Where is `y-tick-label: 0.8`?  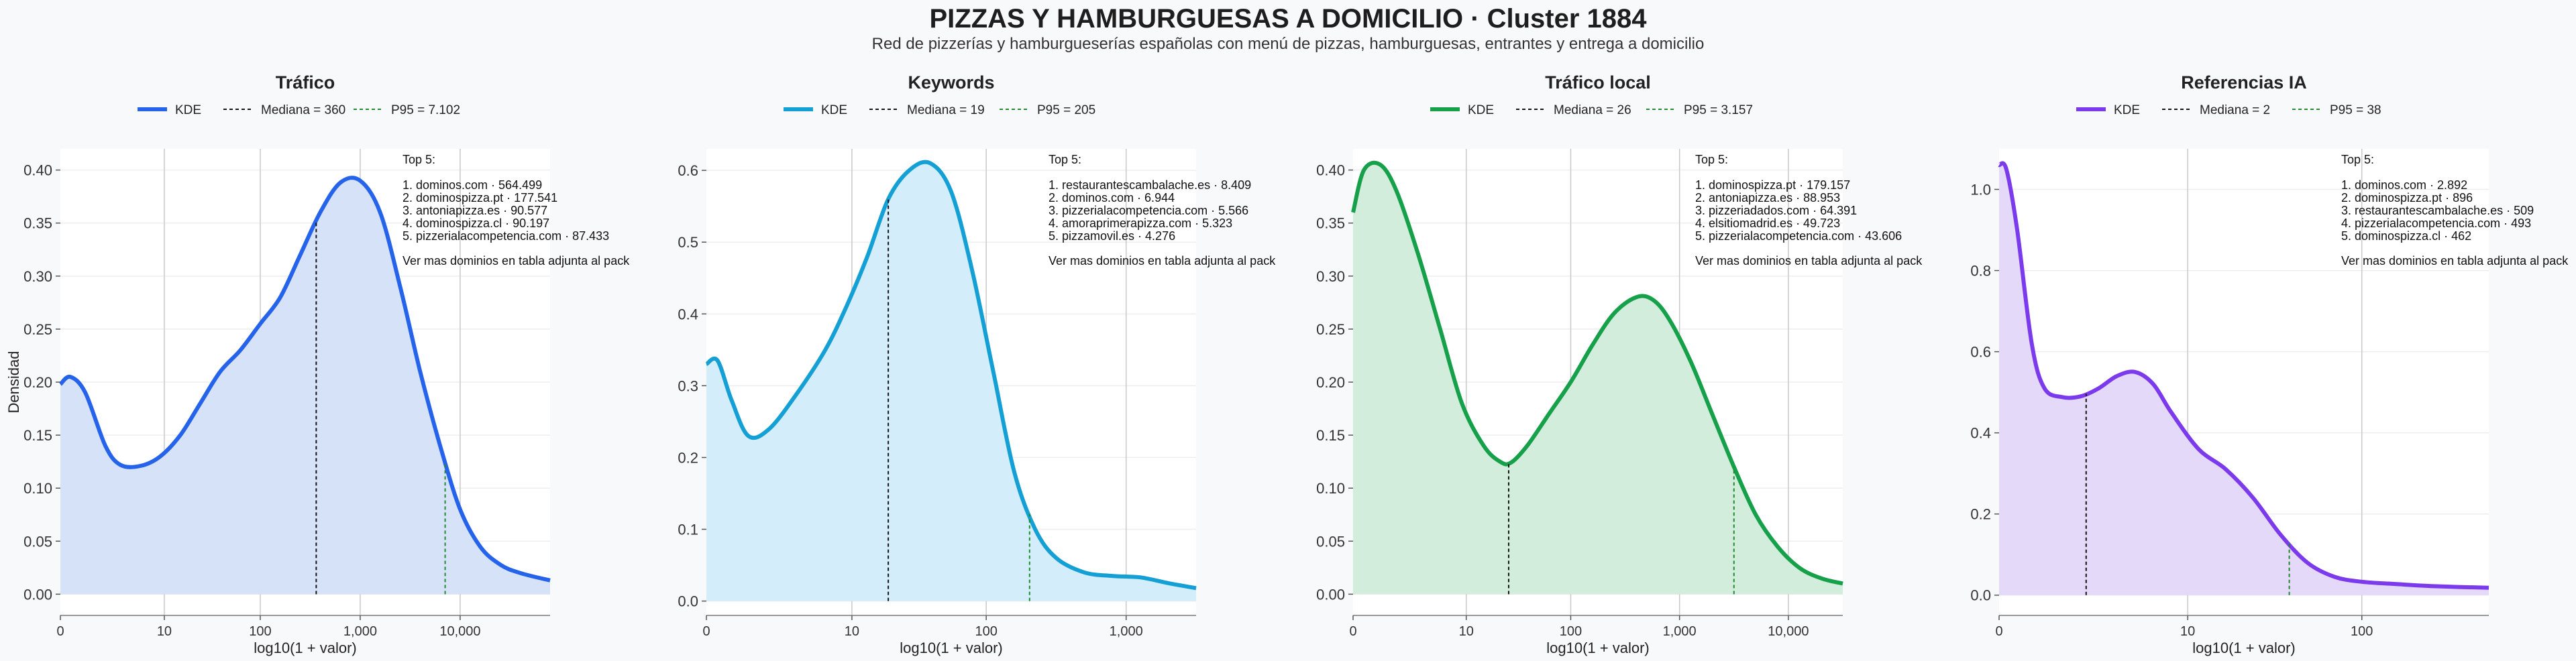 y-tick-label: 0.8 is located at coordinates (1980, 271).